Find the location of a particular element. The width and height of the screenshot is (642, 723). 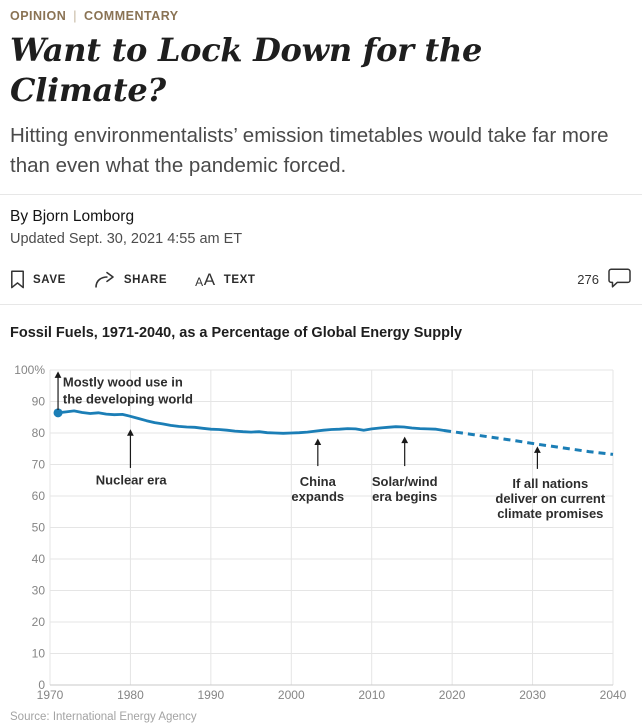

y-tick-label: 30 is located at coordinates (39, 591).